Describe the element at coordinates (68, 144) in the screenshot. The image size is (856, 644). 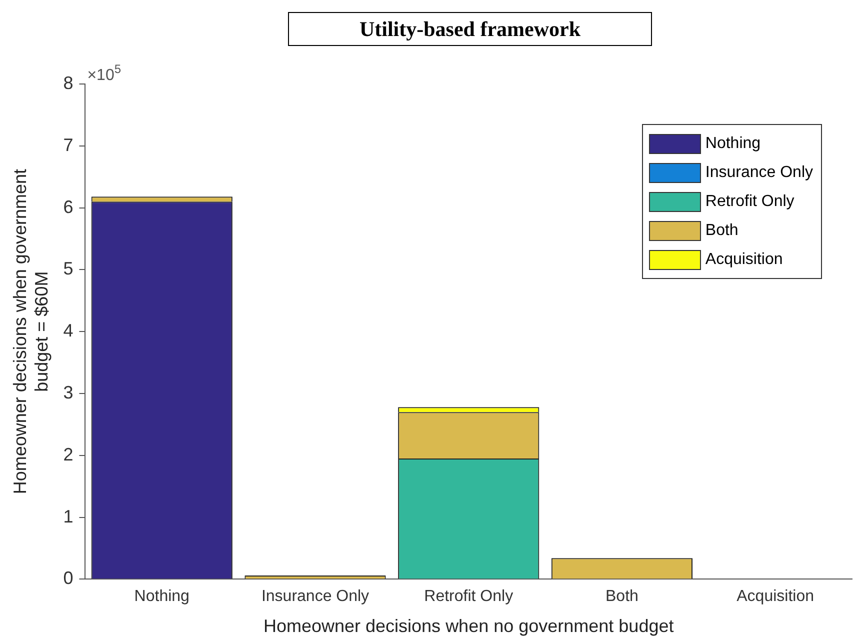
I see `y-tick-label: 7` at that location.